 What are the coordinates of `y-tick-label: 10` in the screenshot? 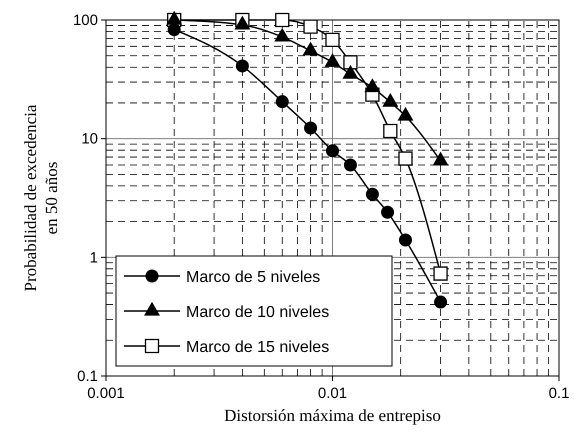 It's located at (89, 139).